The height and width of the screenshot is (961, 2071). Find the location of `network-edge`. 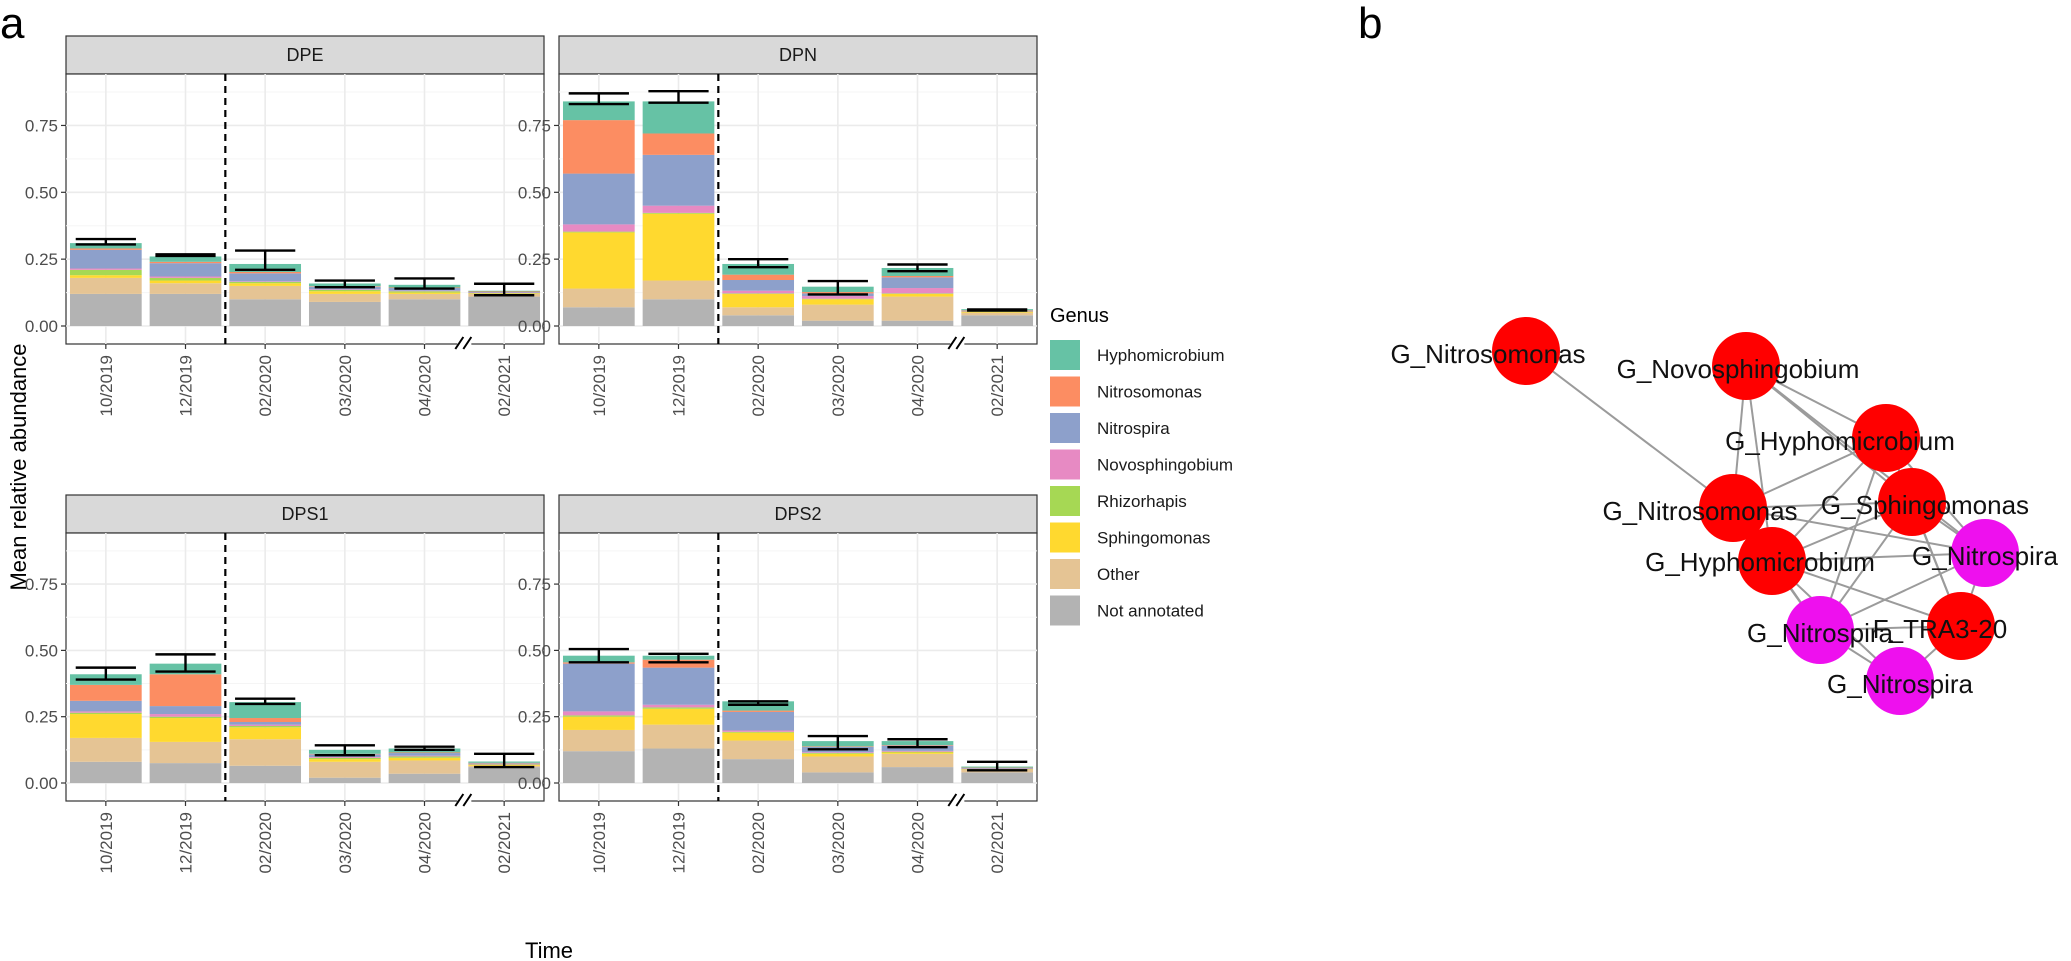

network-edge is located at coordinates (1859, 530).